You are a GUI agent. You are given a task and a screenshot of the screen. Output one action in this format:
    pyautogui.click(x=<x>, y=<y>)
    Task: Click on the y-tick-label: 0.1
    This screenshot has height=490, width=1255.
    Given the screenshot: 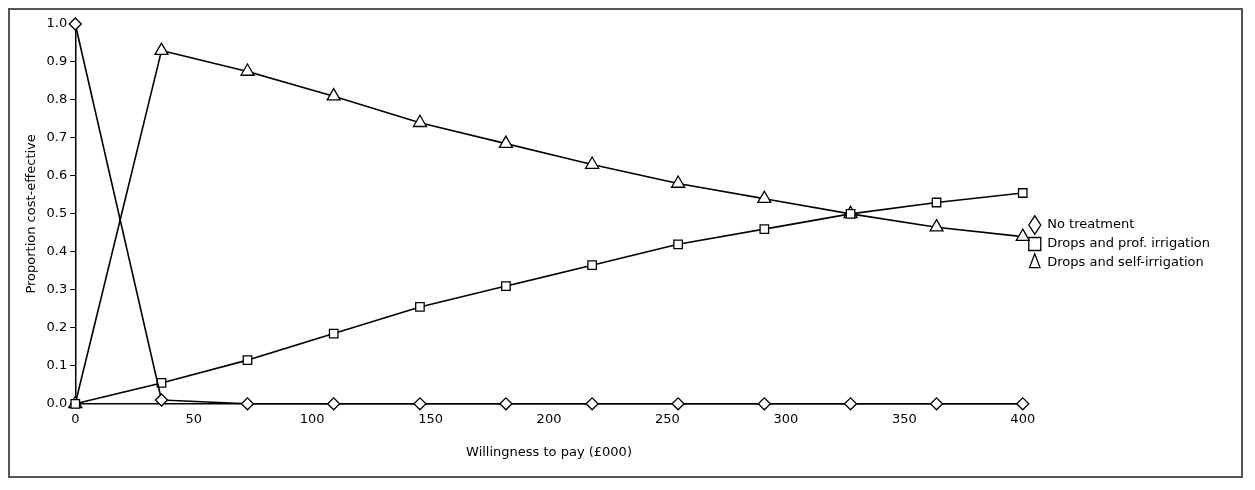 What is the action you would take?
    pyautogui.click(x=57, y=365)
    